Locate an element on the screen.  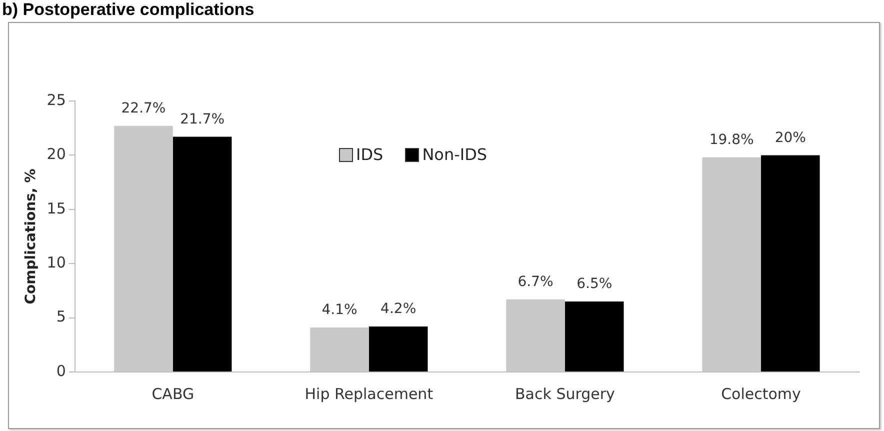
x-tick-label: Back Surgery is located at coordinates (565, 393).